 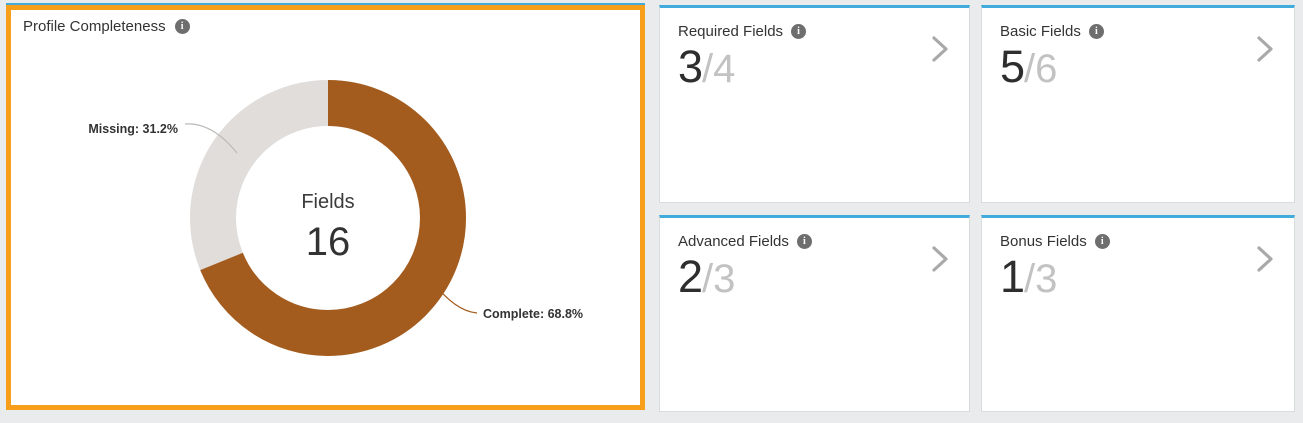 What do you see at coordinates (1046, 69) in the screenshot?
I see `stat-card-max: 6` at bounding box center [1046, 69].